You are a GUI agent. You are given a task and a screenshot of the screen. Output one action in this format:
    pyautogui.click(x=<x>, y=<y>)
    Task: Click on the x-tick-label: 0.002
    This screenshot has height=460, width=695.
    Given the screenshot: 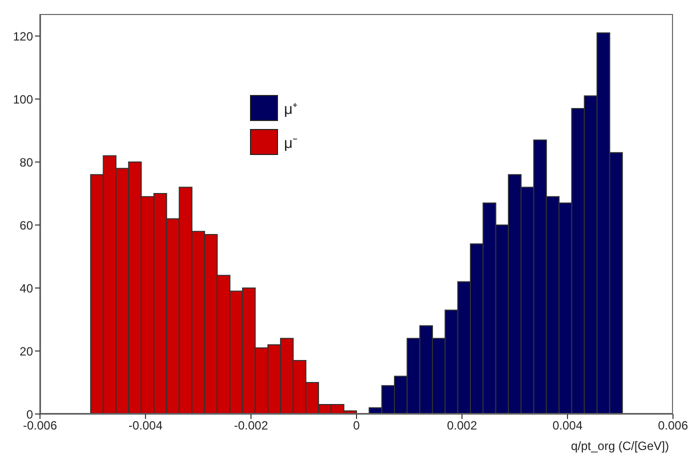 What is the action you would take?
    pyautogui.click(x=462, y=425)
    